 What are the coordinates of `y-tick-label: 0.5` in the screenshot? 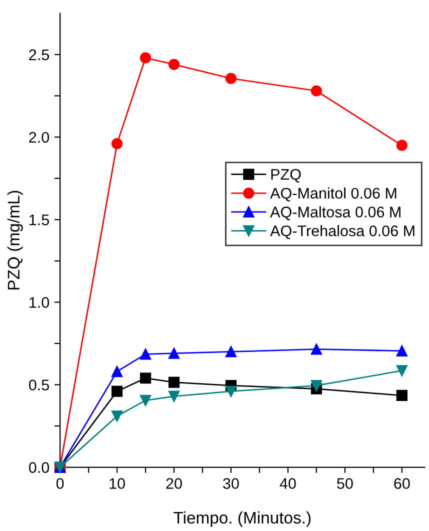 It's located at (39, 385).